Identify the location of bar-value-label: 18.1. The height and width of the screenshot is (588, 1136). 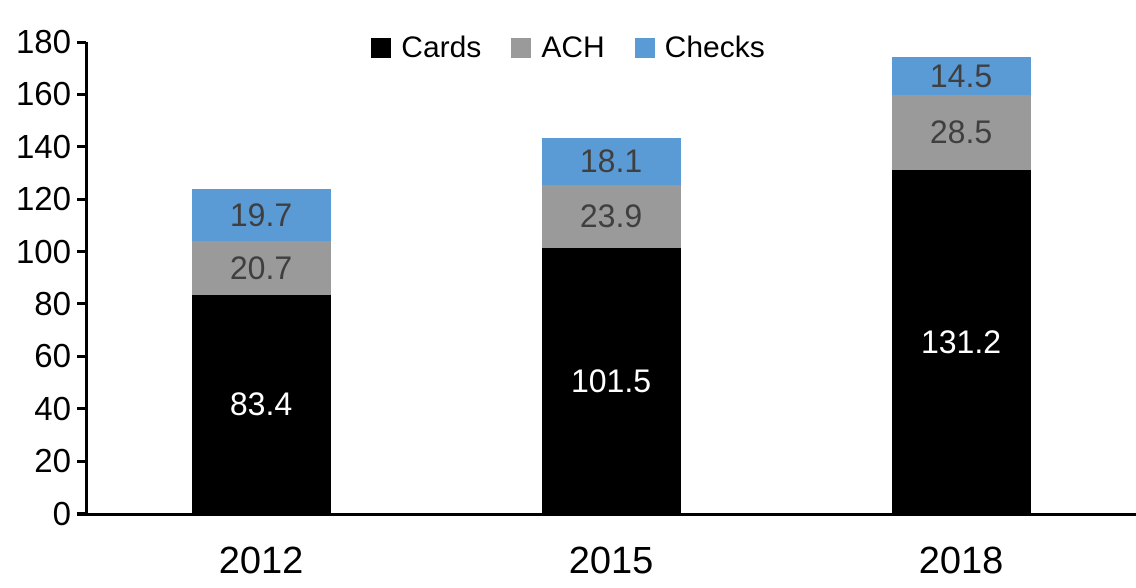
(611, 161).